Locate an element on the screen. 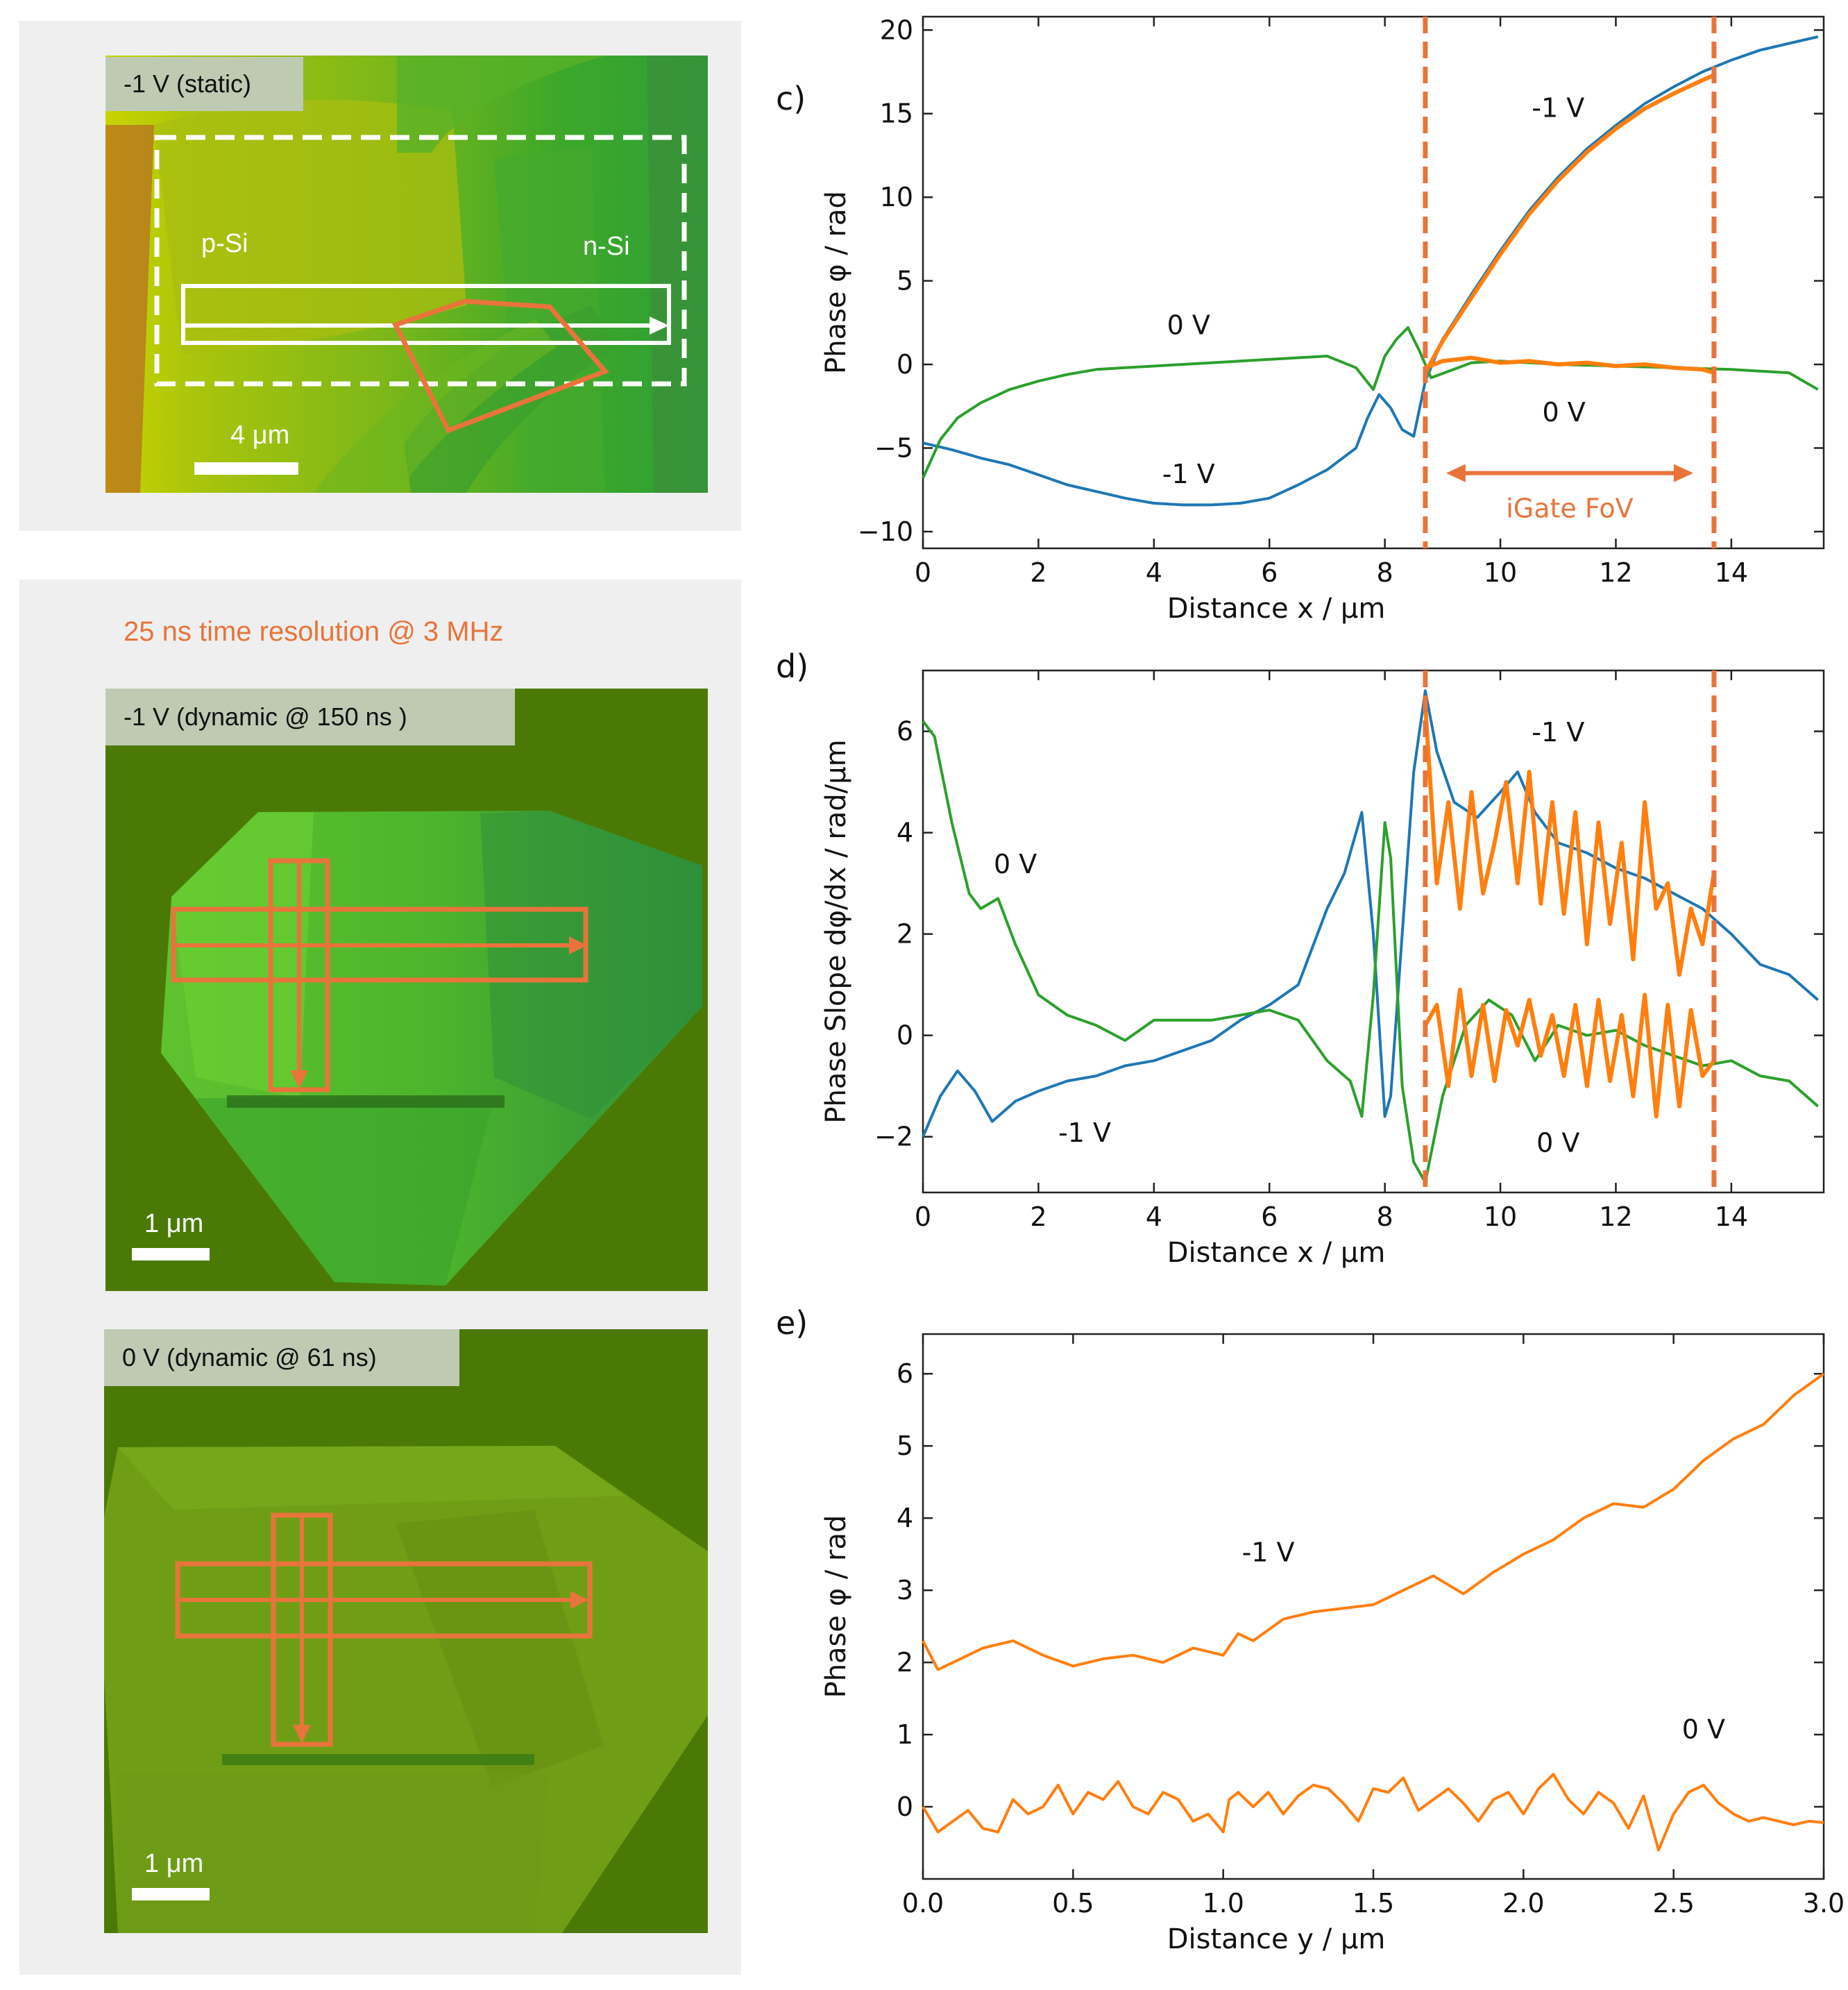 The height and width of the screenshot is (1990, 1848). panel-b-bottom-image is located at coordinates (406, 1631).